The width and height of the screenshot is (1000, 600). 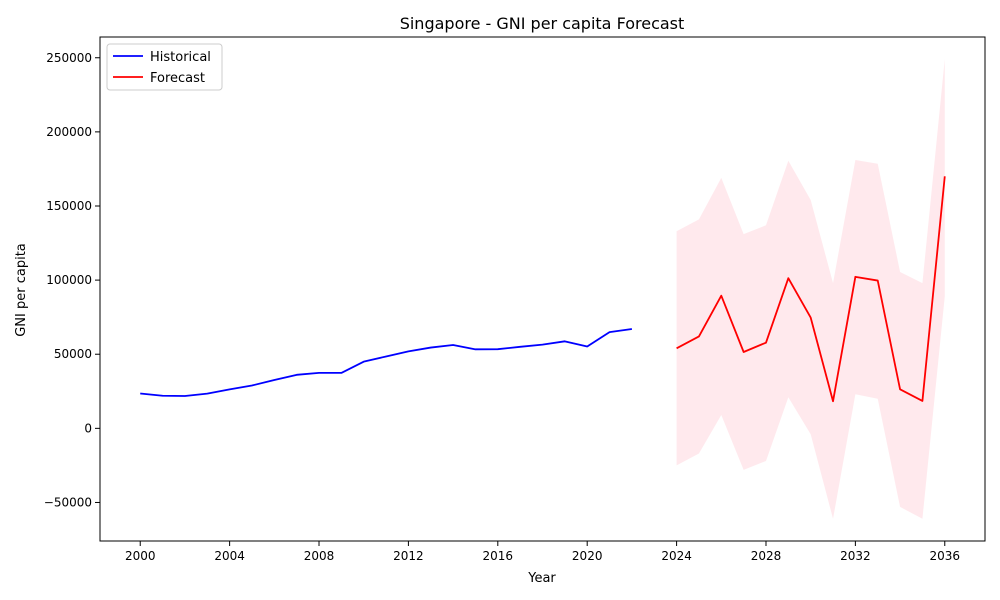 I want to click on x-tick-label: 2028, so click(x=766, y=556).